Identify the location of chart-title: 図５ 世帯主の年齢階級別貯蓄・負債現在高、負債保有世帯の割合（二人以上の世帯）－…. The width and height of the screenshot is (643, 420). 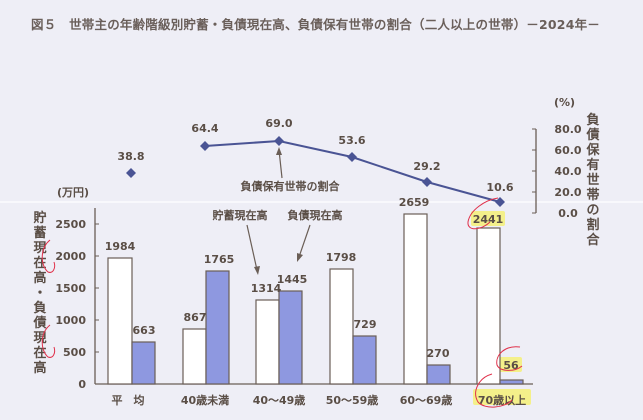
(315, 24).